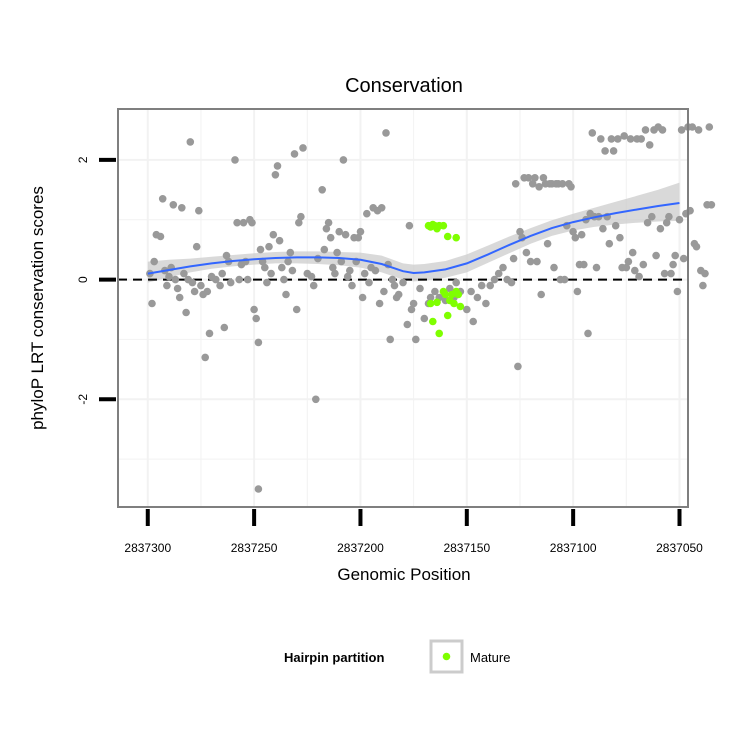 This screenshot has width=750, height=750. What do you see at coordinates (147, 548) in the screenshot?
I see `x-tick-label: 2837300` at bounding box center [147, 548].